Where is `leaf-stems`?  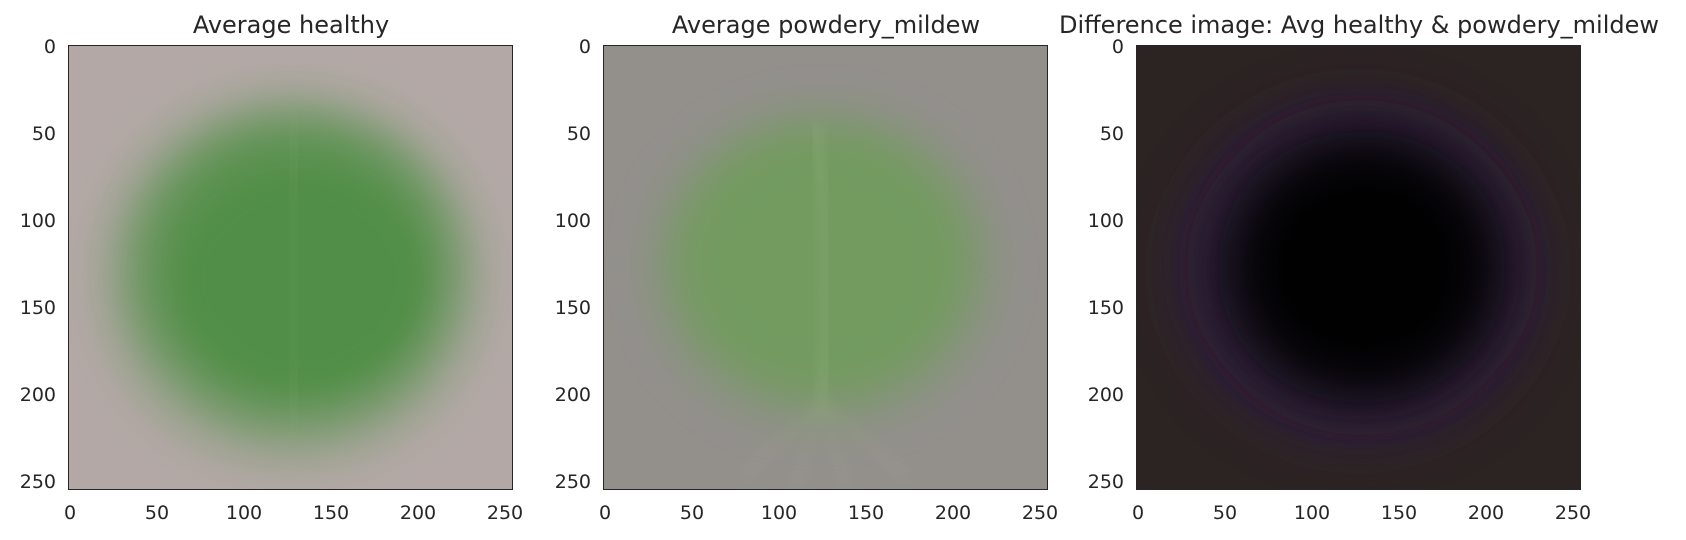 leaf-stems is located at coordinates (825, 444).